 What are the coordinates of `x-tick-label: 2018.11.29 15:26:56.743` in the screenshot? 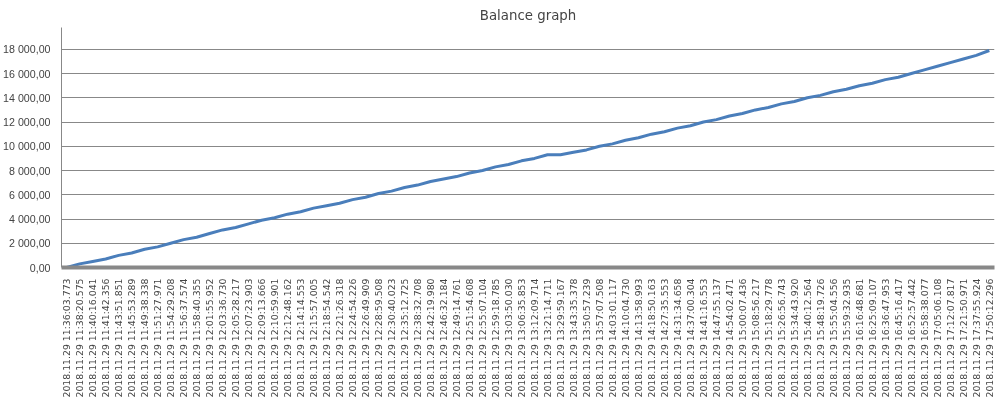 It's located at (781, 338).